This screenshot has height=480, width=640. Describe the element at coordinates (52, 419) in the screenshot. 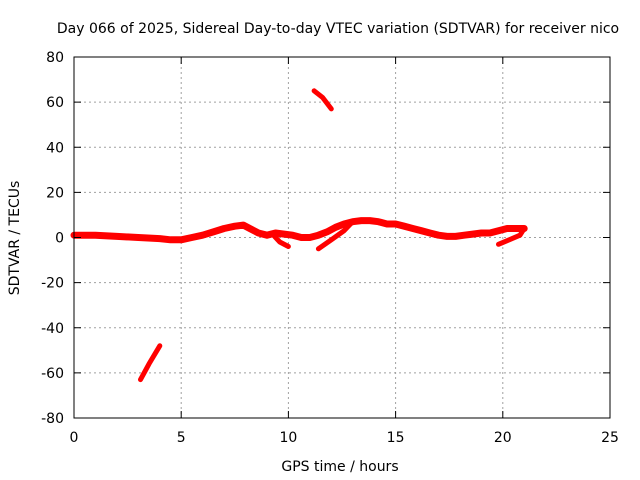

I see `y-tick-label: -80` at that location.